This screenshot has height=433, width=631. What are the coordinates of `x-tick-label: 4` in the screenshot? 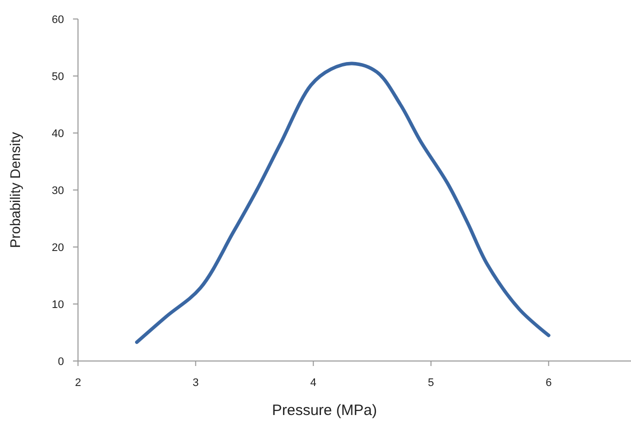 It's located at (313, 383).